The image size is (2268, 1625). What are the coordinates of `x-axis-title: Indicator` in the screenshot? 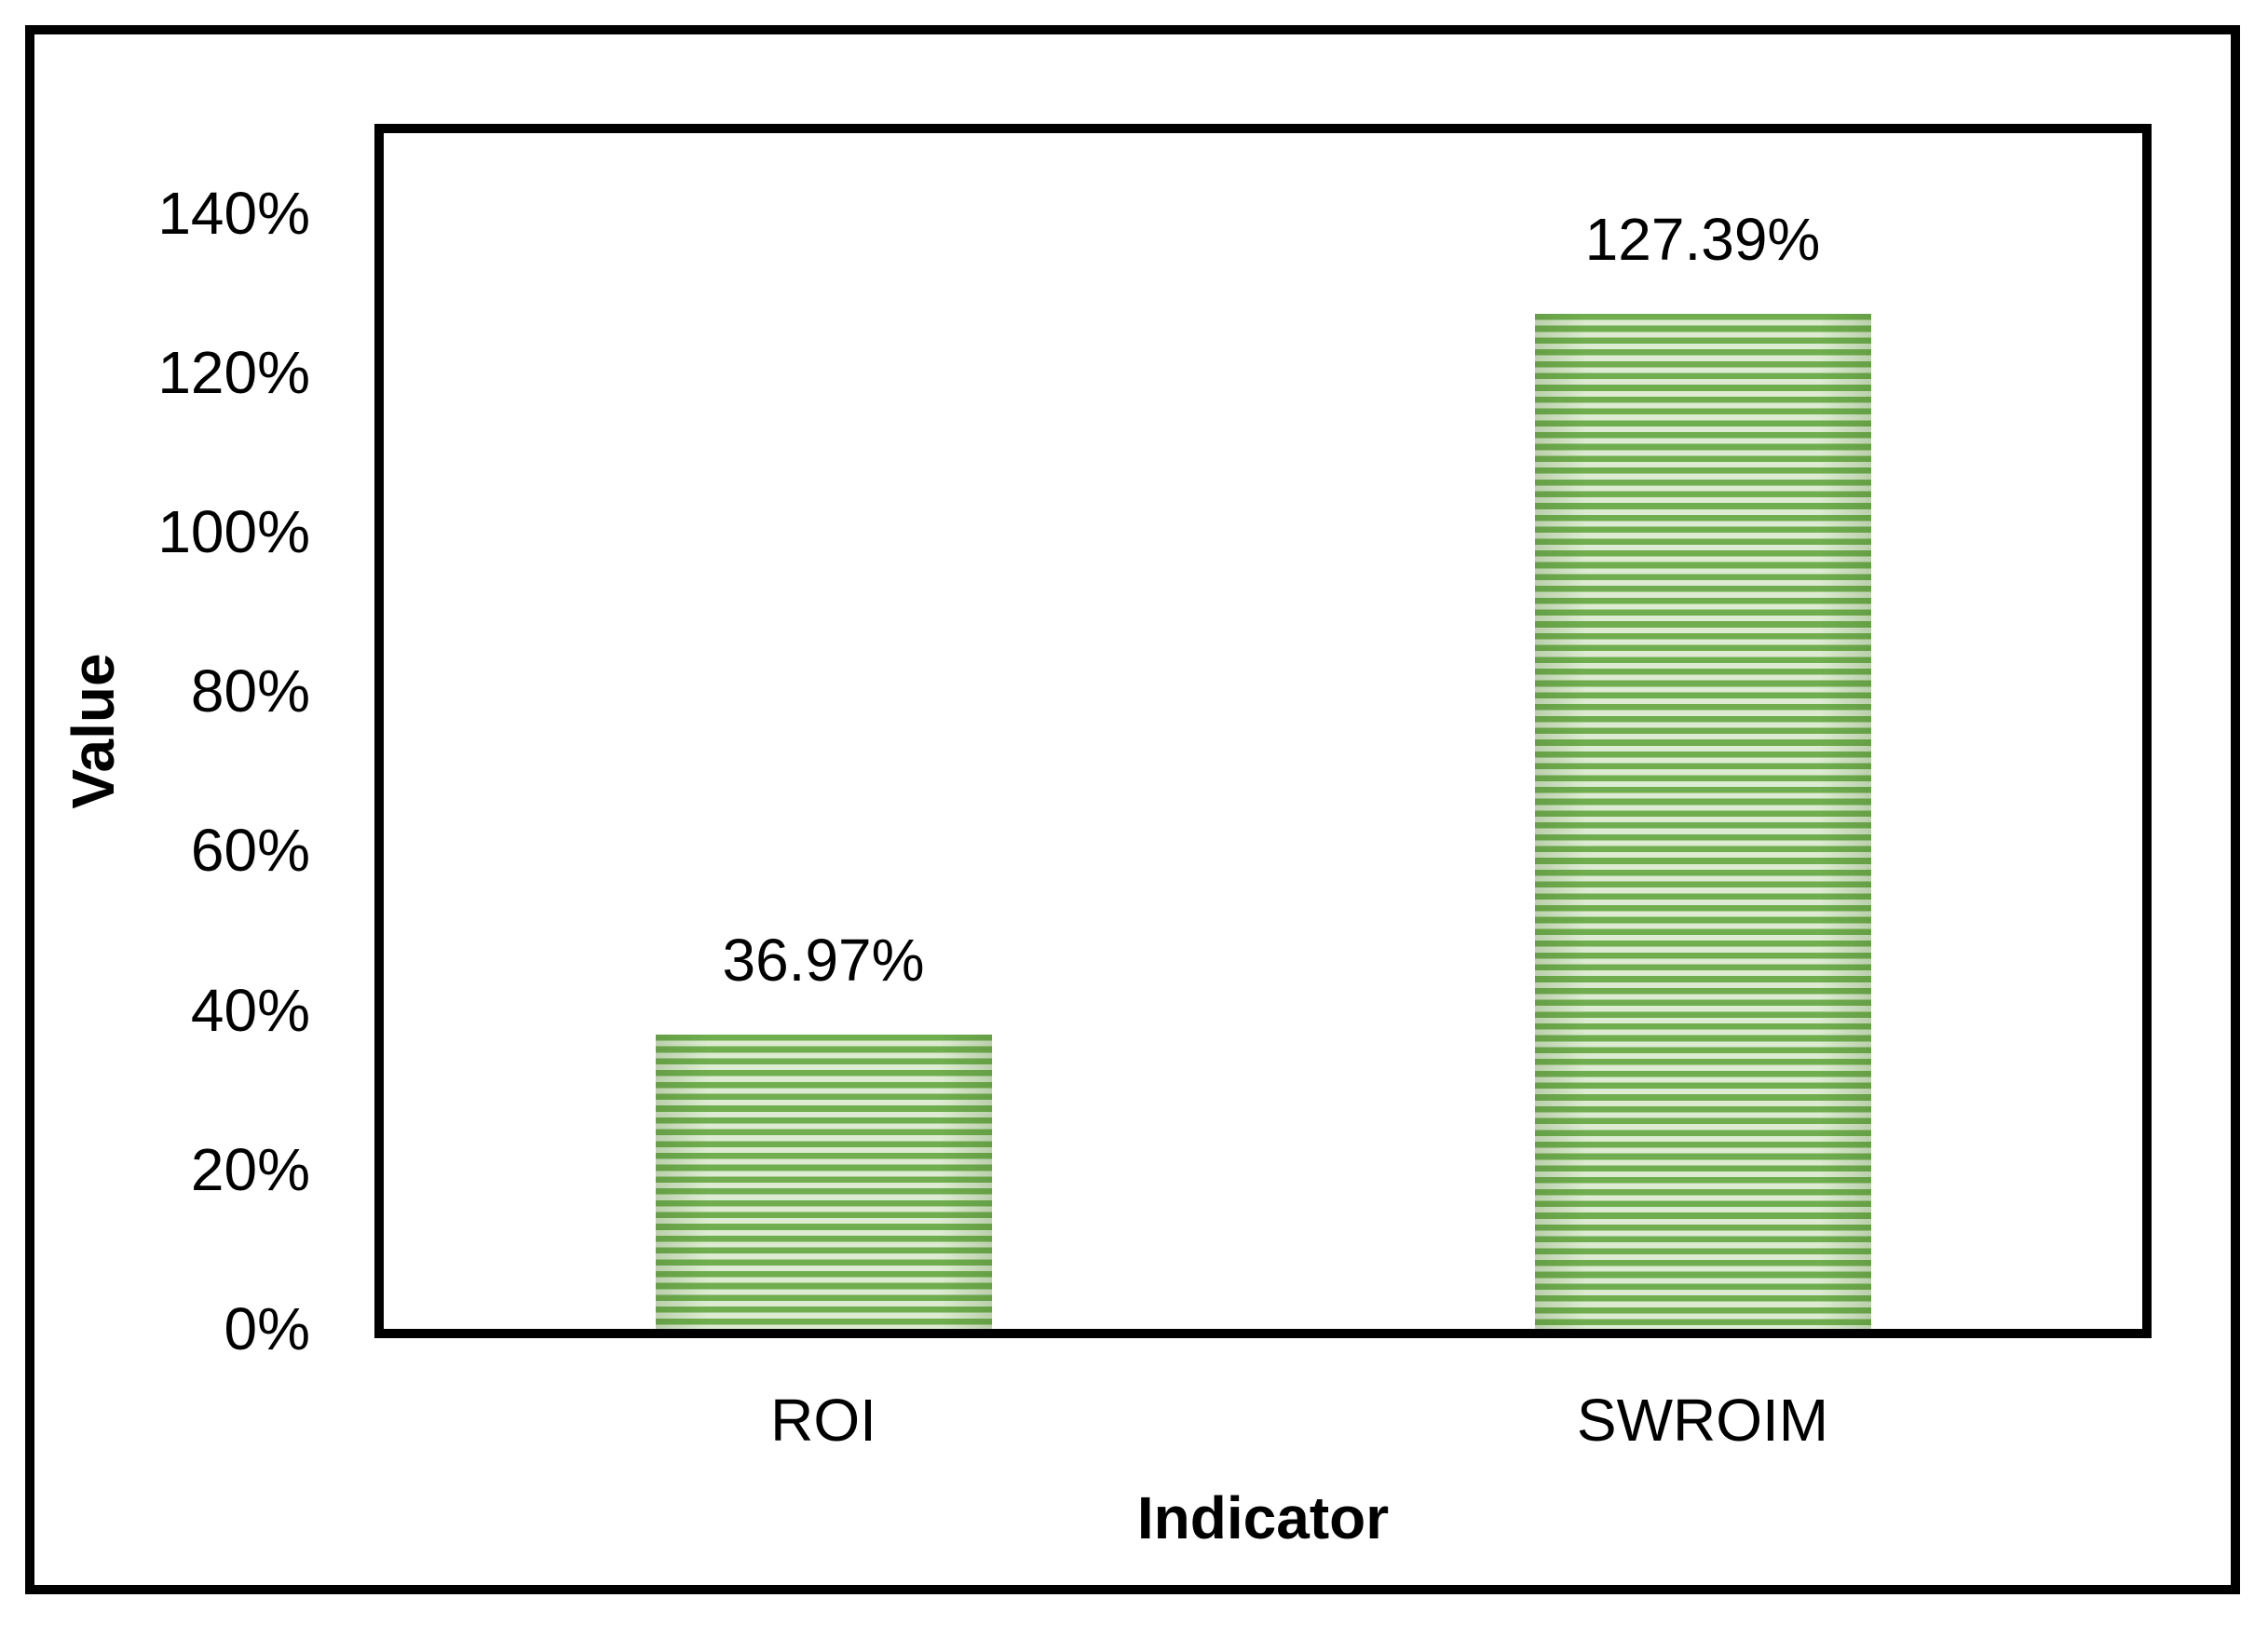 It's located at (1263, 1517).